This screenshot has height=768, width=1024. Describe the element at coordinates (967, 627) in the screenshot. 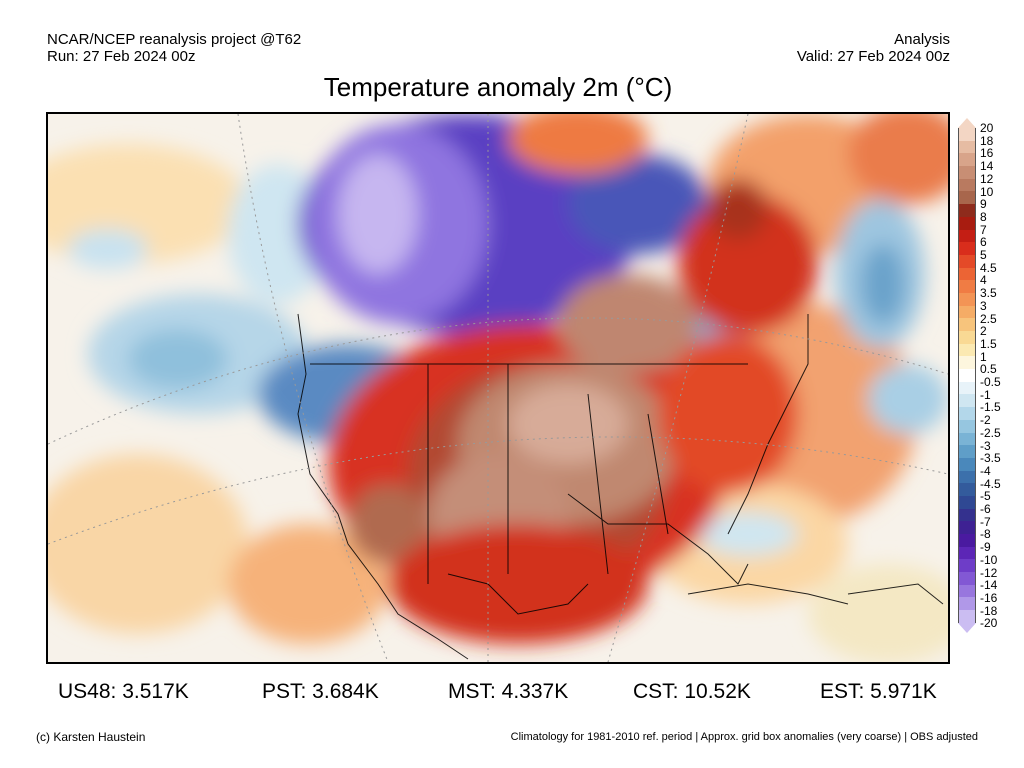

I see `colorbar-bottom-arrow` at that location.